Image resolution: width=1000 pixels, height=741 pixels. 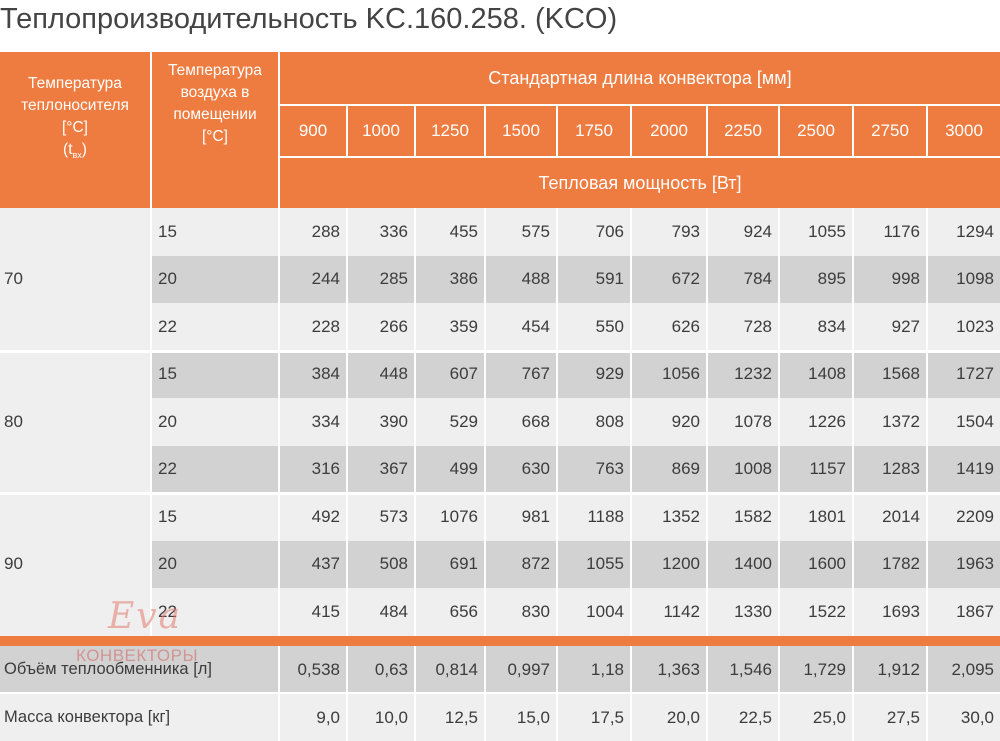 What do you see at coordinates (500, 493) in the screenshot?
I see `group-separator` at bounding box center [500, 493].